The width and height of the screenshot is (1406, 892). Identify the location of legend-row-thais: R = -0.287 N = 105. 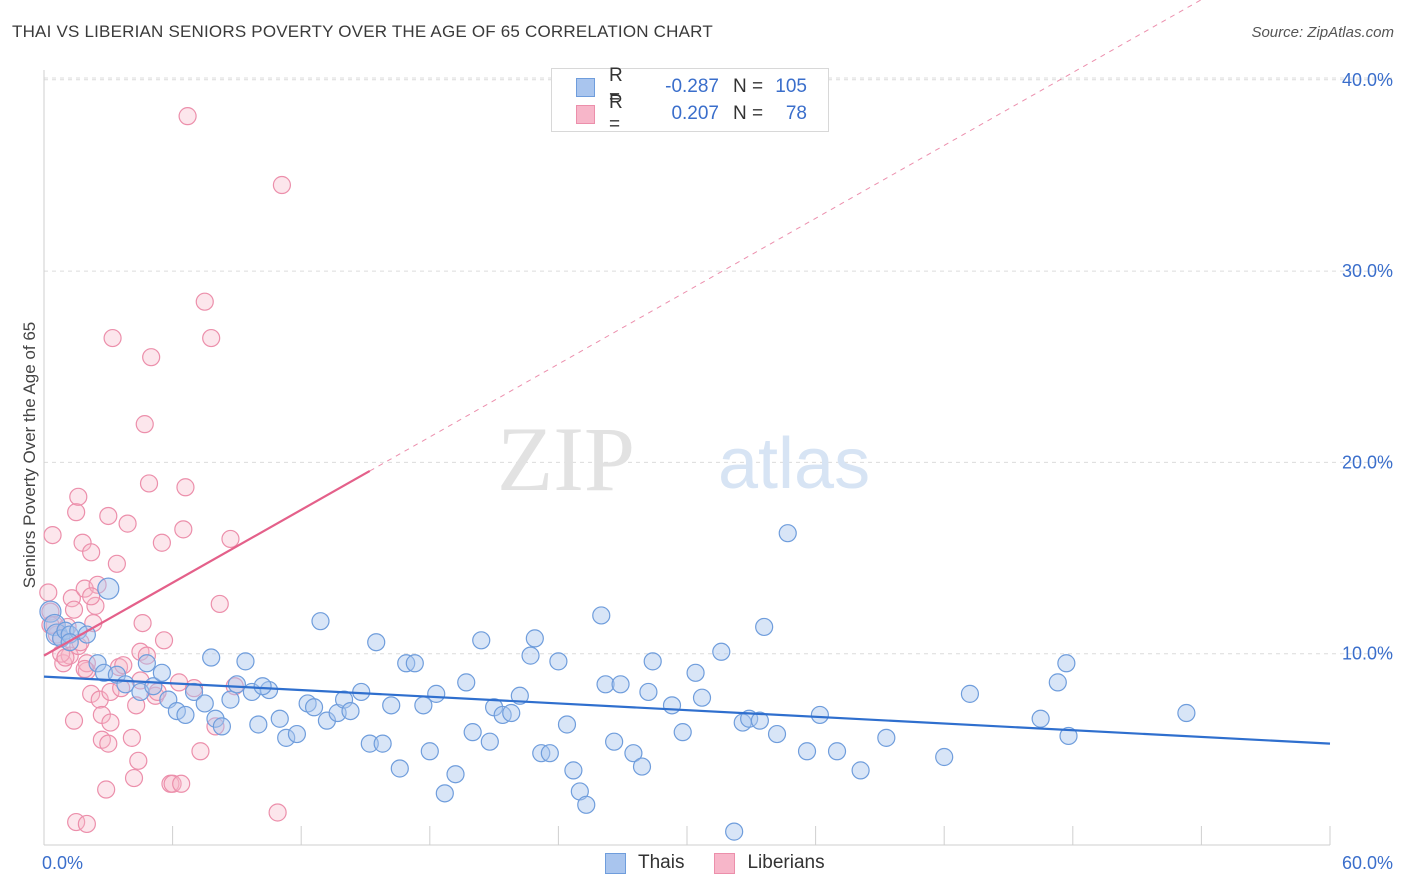
(691, 86).